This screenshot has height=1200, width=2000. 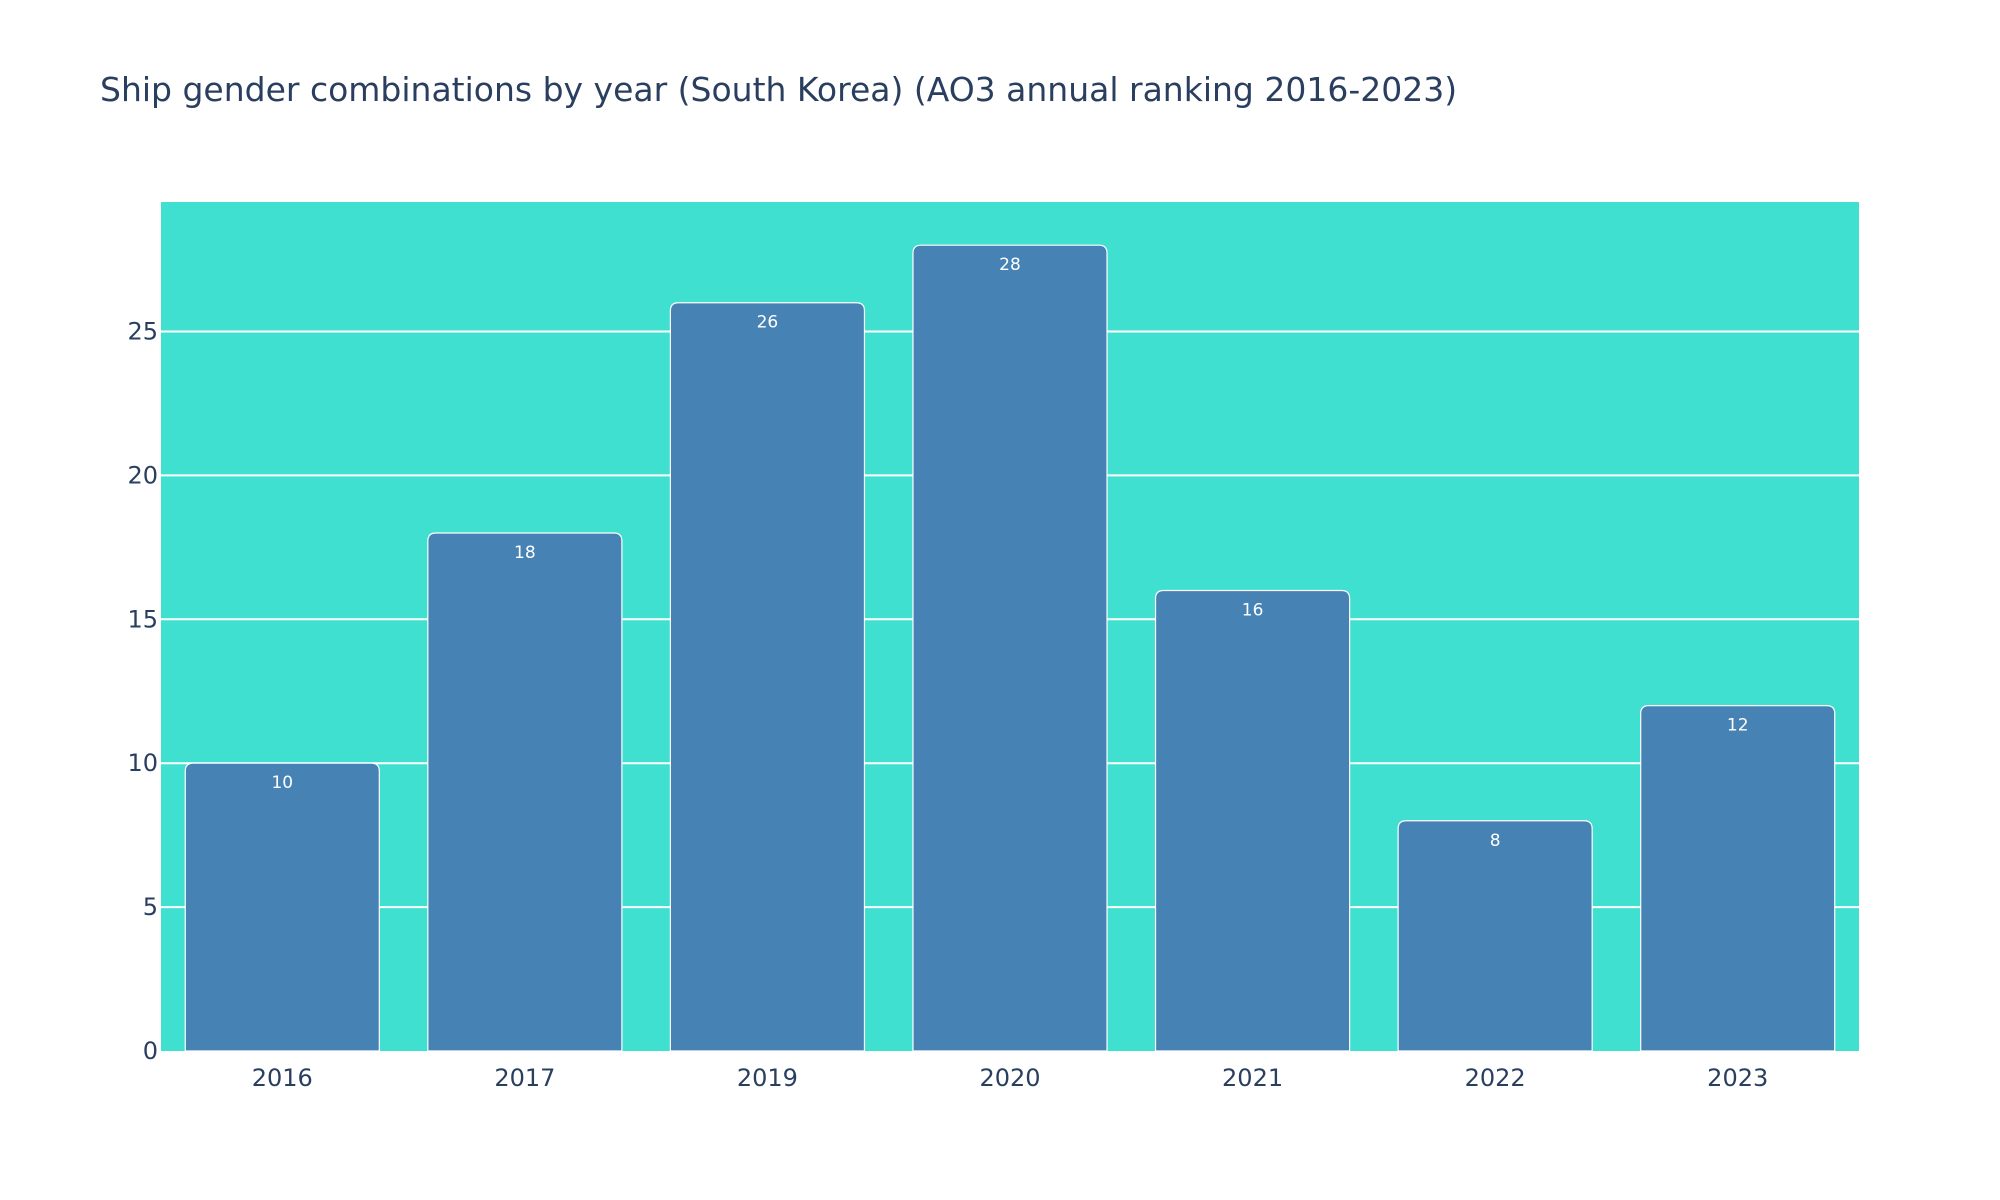 I want to click on x-axis-ticks: 2016 2017 2019 2020 2021 2022 2023, so click(x=1010, y=1078).